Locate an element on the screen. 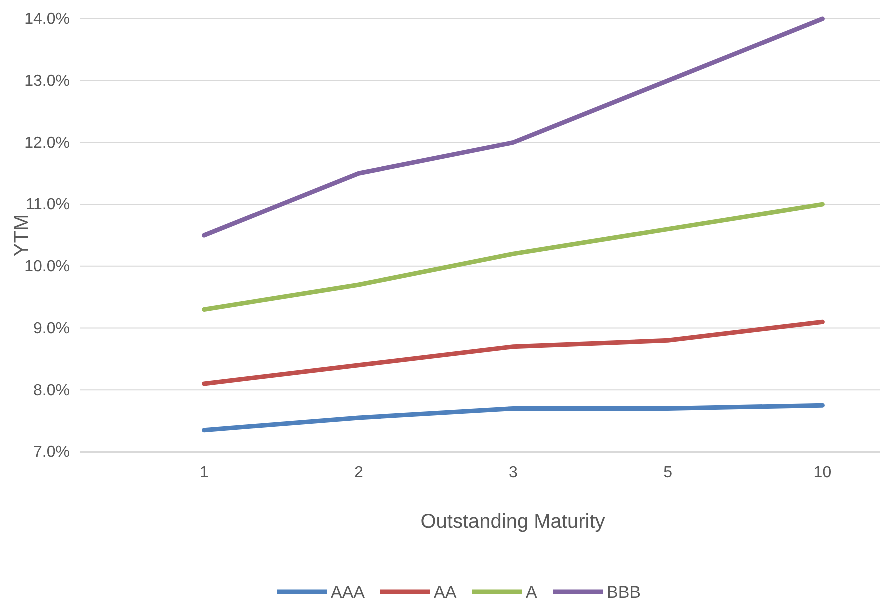 This screenshot has height=603, width=893. x-axis-title: Outstanding Maturity is located at coordinates (513, 522).